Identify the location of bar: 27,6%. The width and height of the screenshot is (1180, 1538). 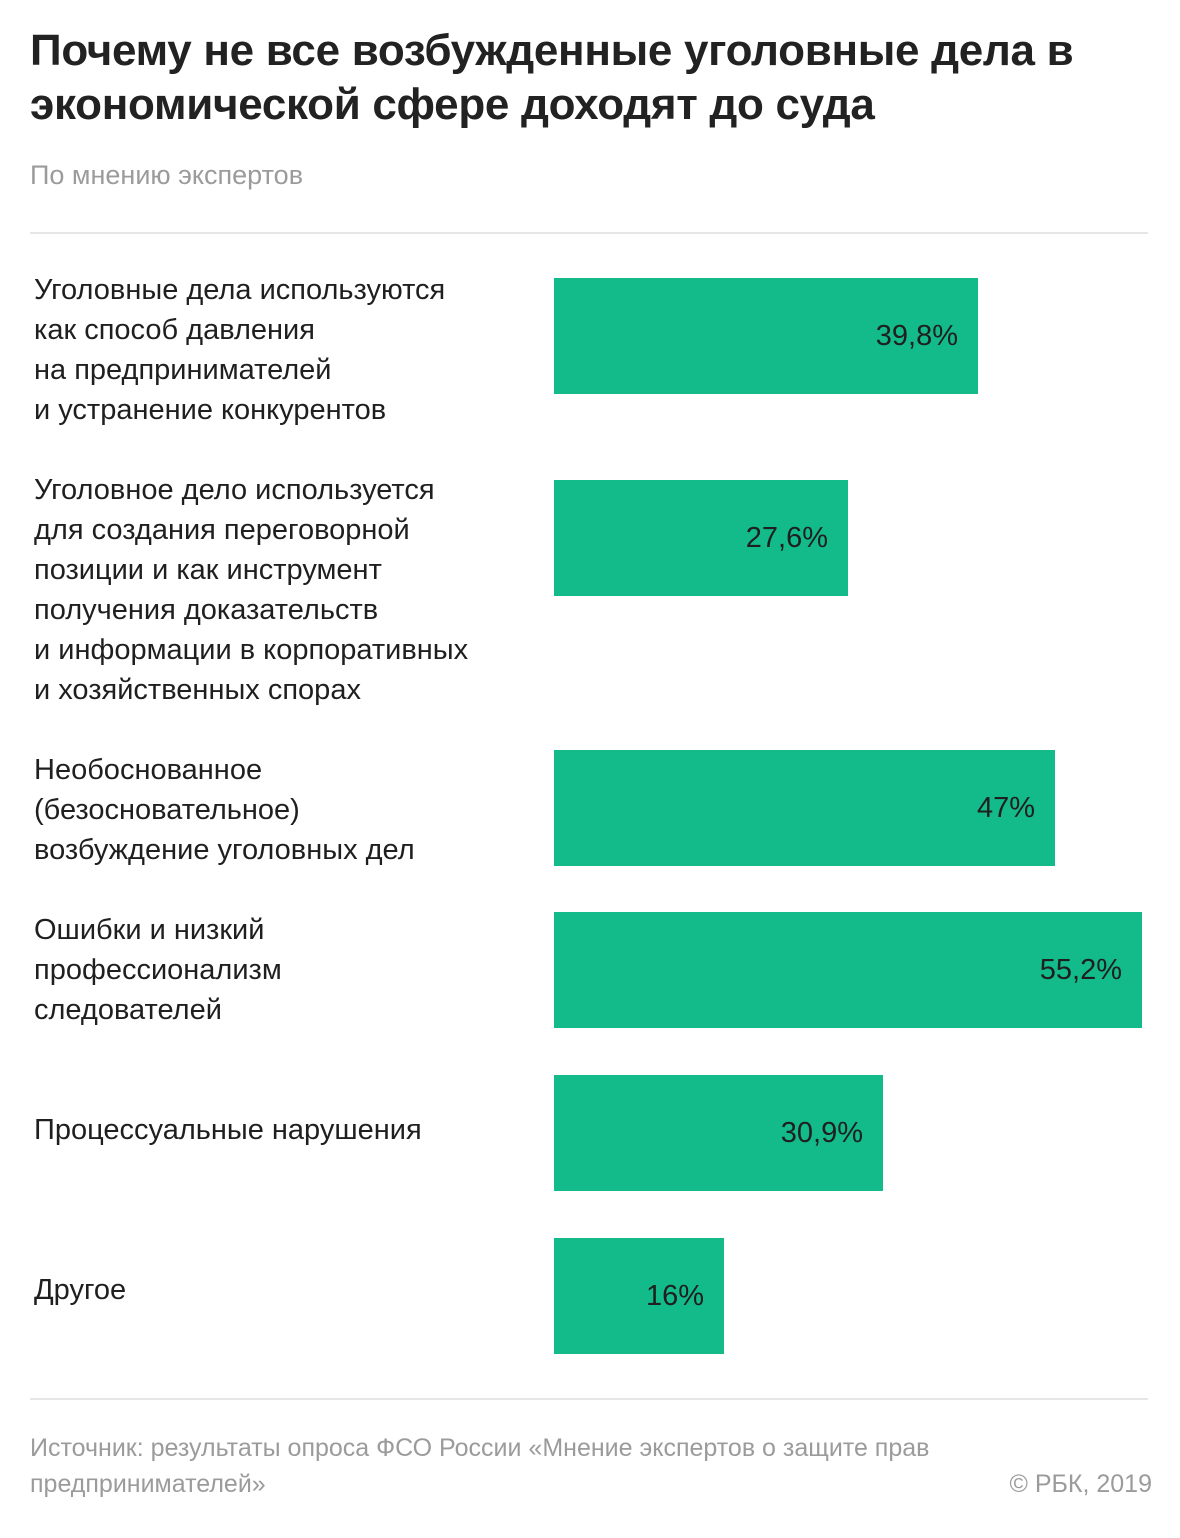
(701, 538).